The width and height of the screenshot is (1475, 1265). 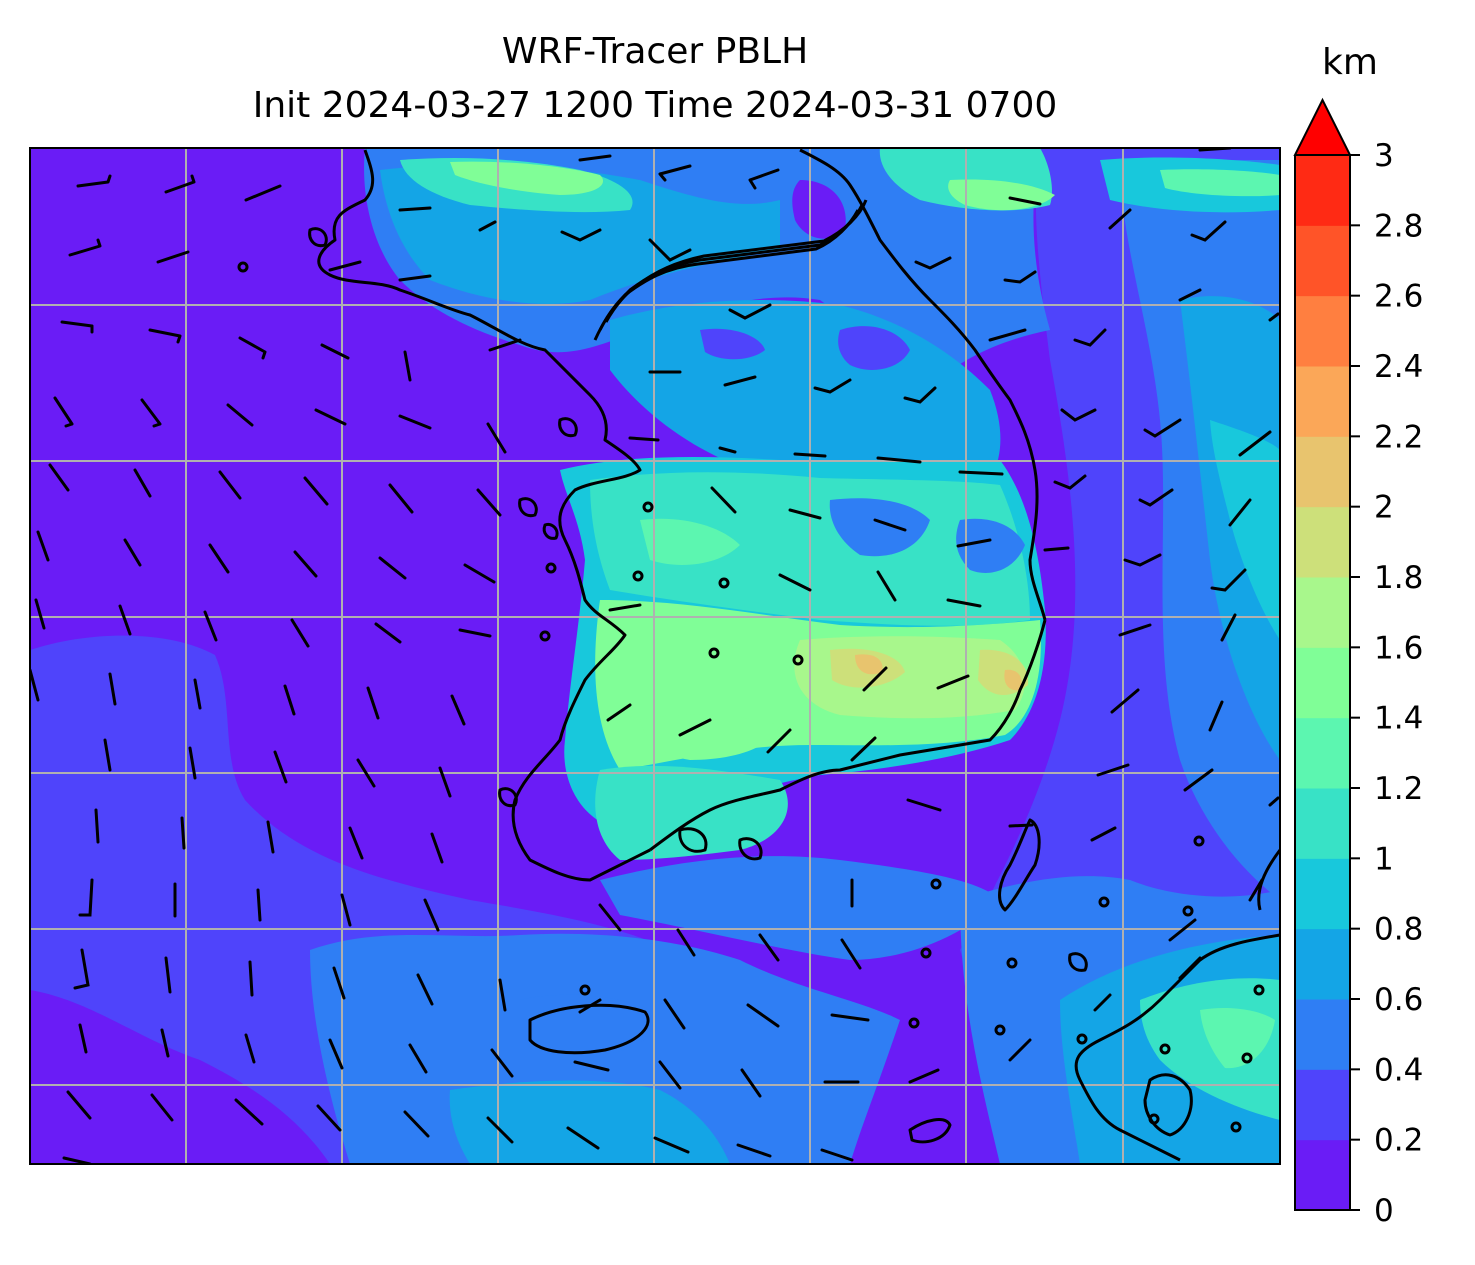 I want to click on colorbar-unit-label: km, so click(x=1350, y=62).